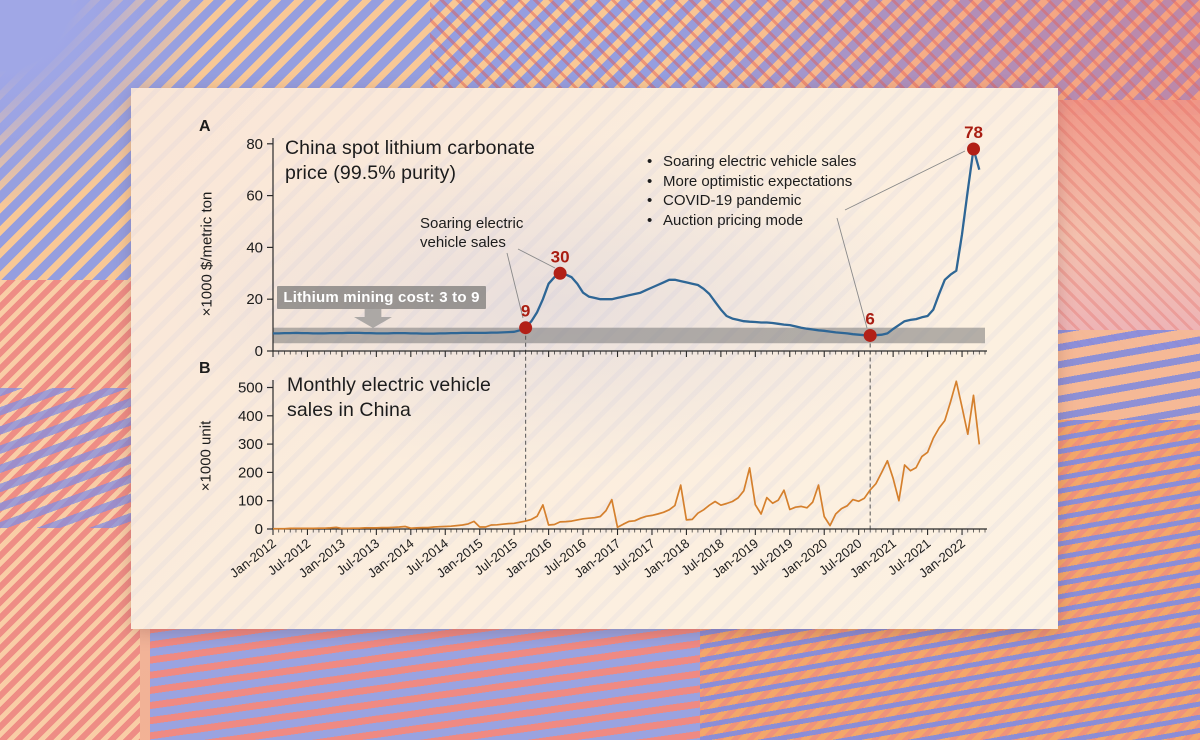 The width and height of the screenshot is (1200, 740). What do you see at coordinates (250, 388) in the screenshot?
I see `svg-text: 500` at bounding box center [250, 388].